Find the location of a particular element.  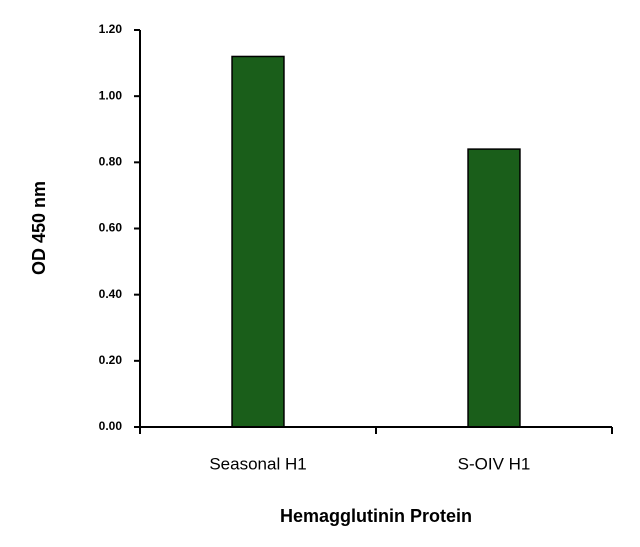

y-tick-label: 0.40 is located at coordinates (111, 294).